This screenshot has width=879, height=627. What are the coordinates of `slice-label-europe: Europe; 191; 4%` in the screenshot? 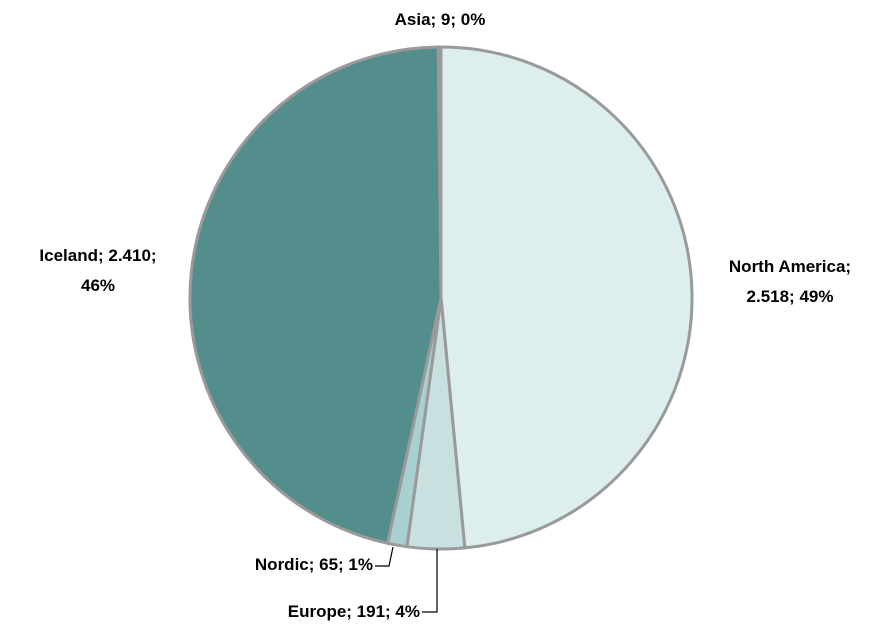 It's located at (354, 611).